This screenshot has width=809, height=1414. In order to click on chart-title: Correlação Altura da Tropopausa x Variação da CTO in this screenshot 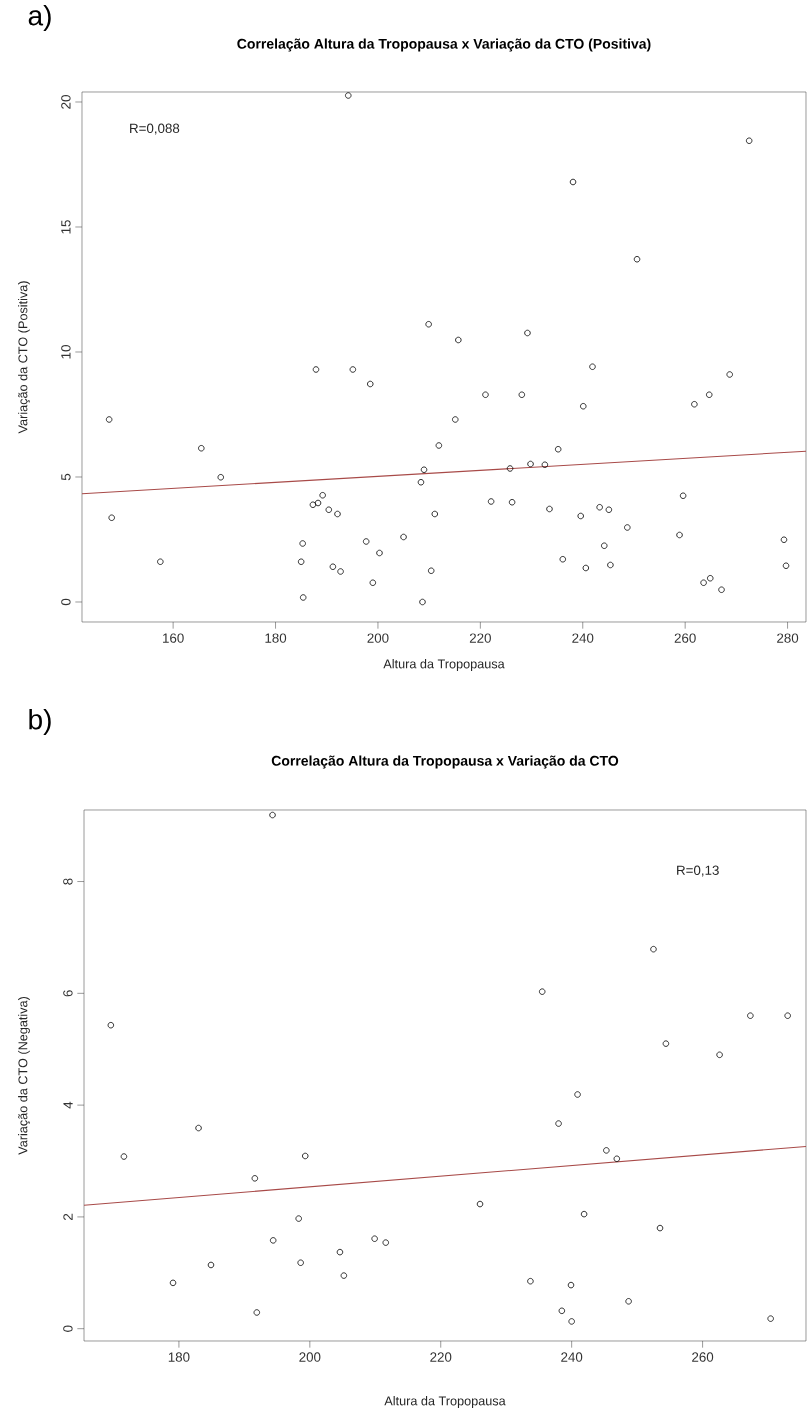, I will do `click(445, 762)`.